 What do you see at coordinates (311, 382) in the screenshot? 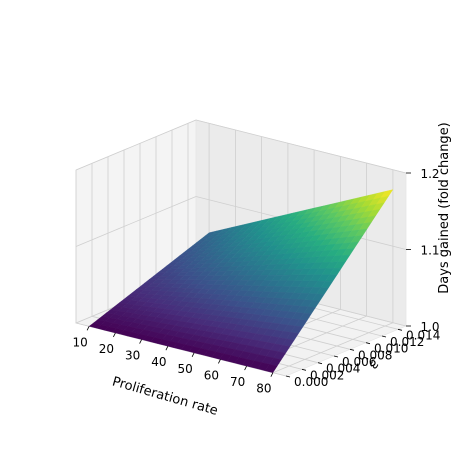
I see `y-tick-label: 0.000` at bounding box center [311, 382].